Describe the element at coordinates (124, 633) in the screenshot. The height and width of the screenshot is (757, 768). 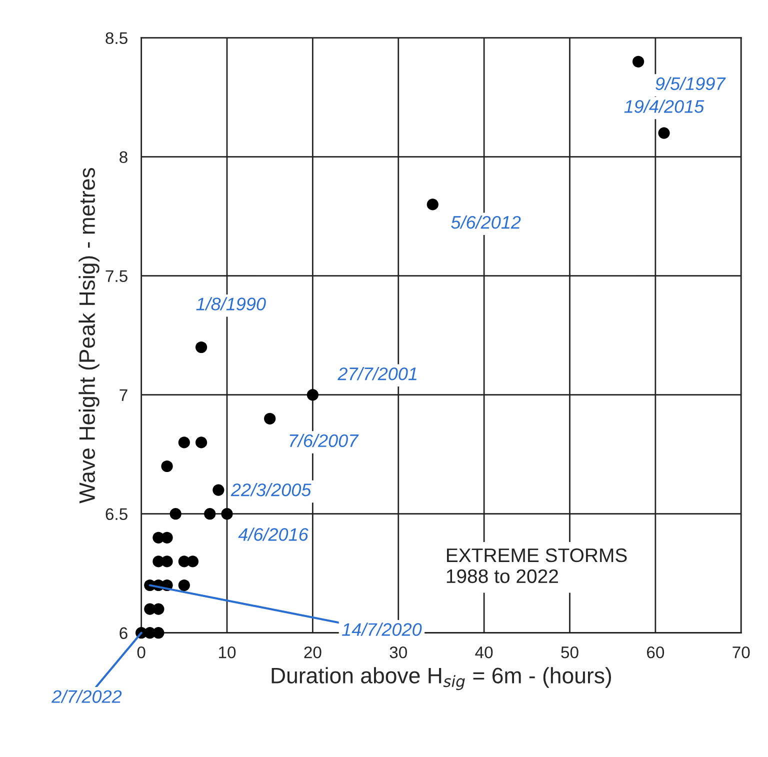
I see `y-tick-label: 6` at that location.